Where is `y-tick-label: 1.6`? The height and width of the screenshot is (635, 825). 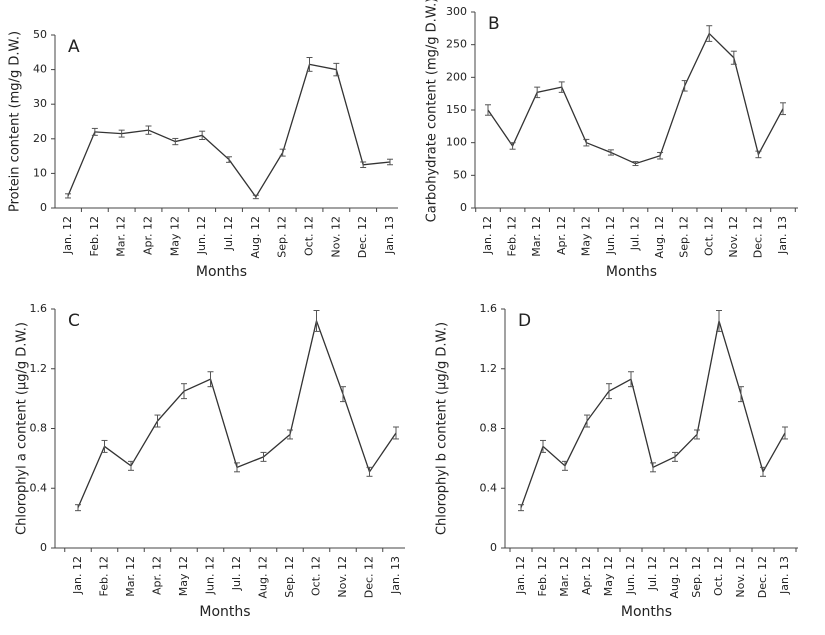 y-tick-label: 1.6 is located at coordinates (39, 308).